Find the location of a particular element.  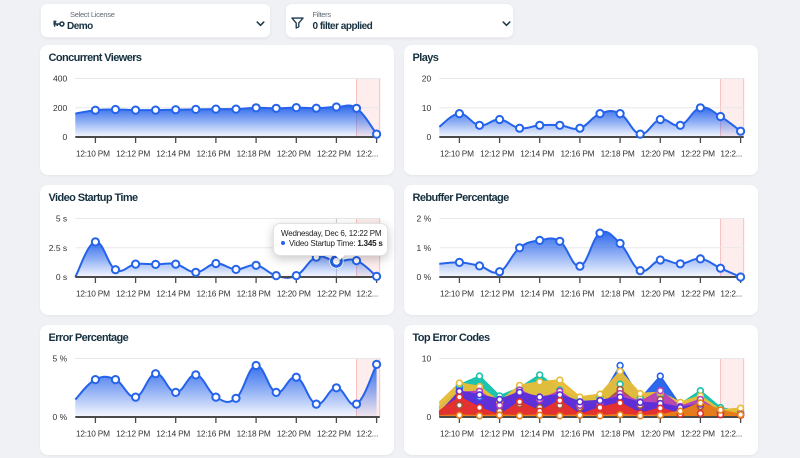

svg-text: 400 is located at coordinates (60, 79).